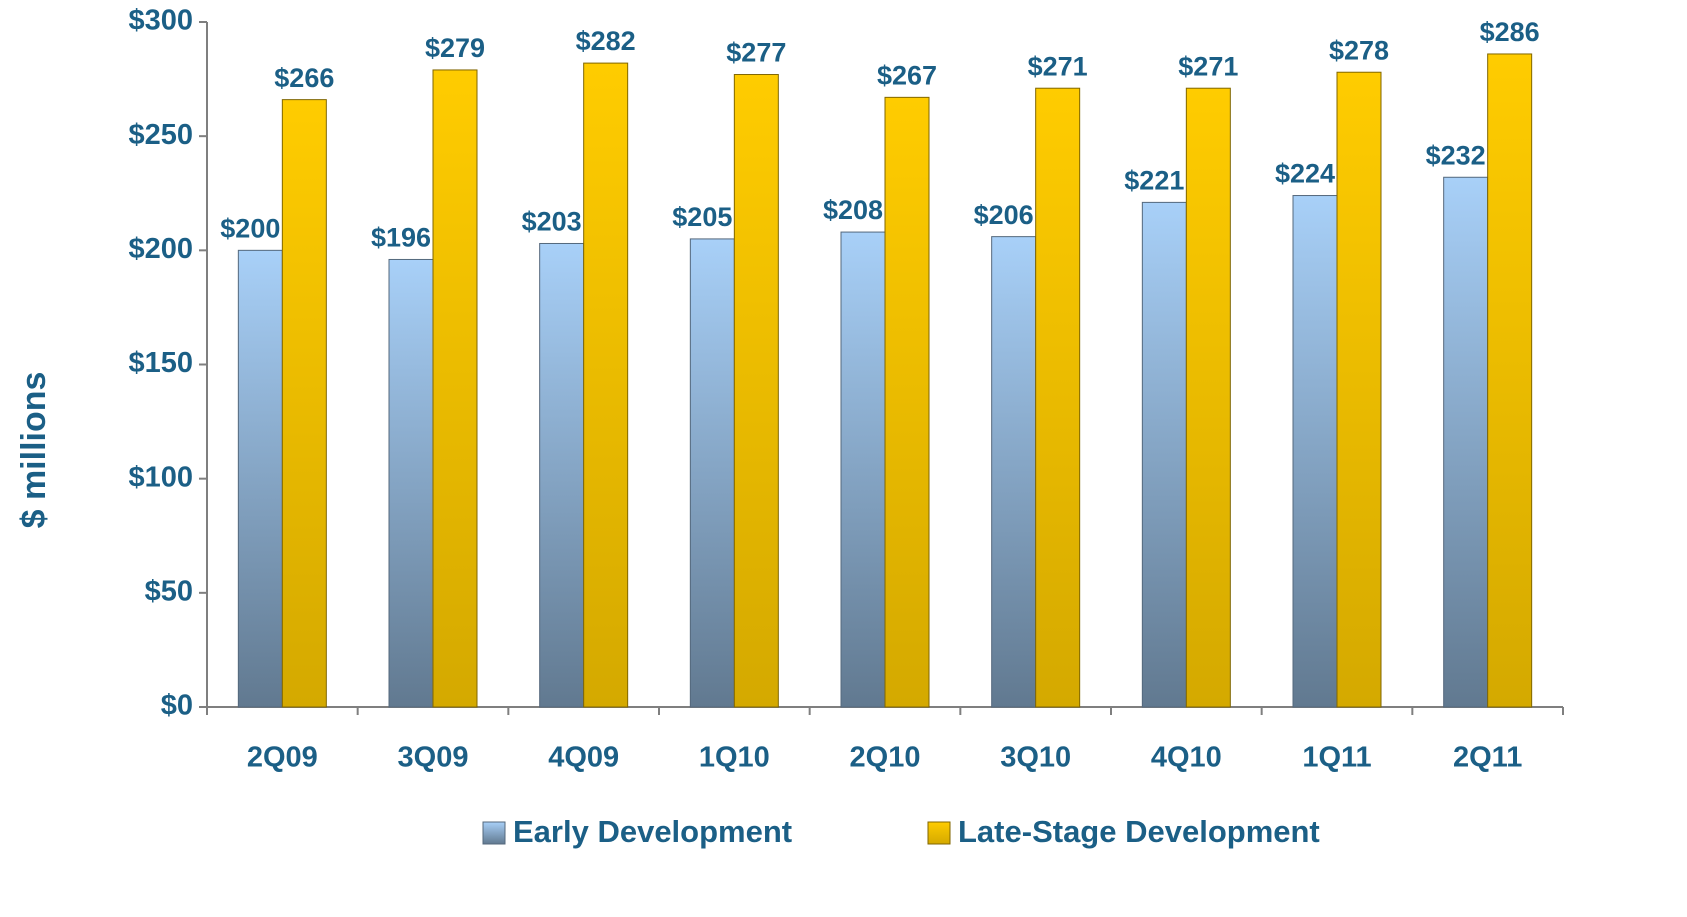 The image size is (1687, 917). What do you see at coordinates (160, 363) in the screenshot?
I see `y-tick-label: $150` at bounding box center [160, 363].